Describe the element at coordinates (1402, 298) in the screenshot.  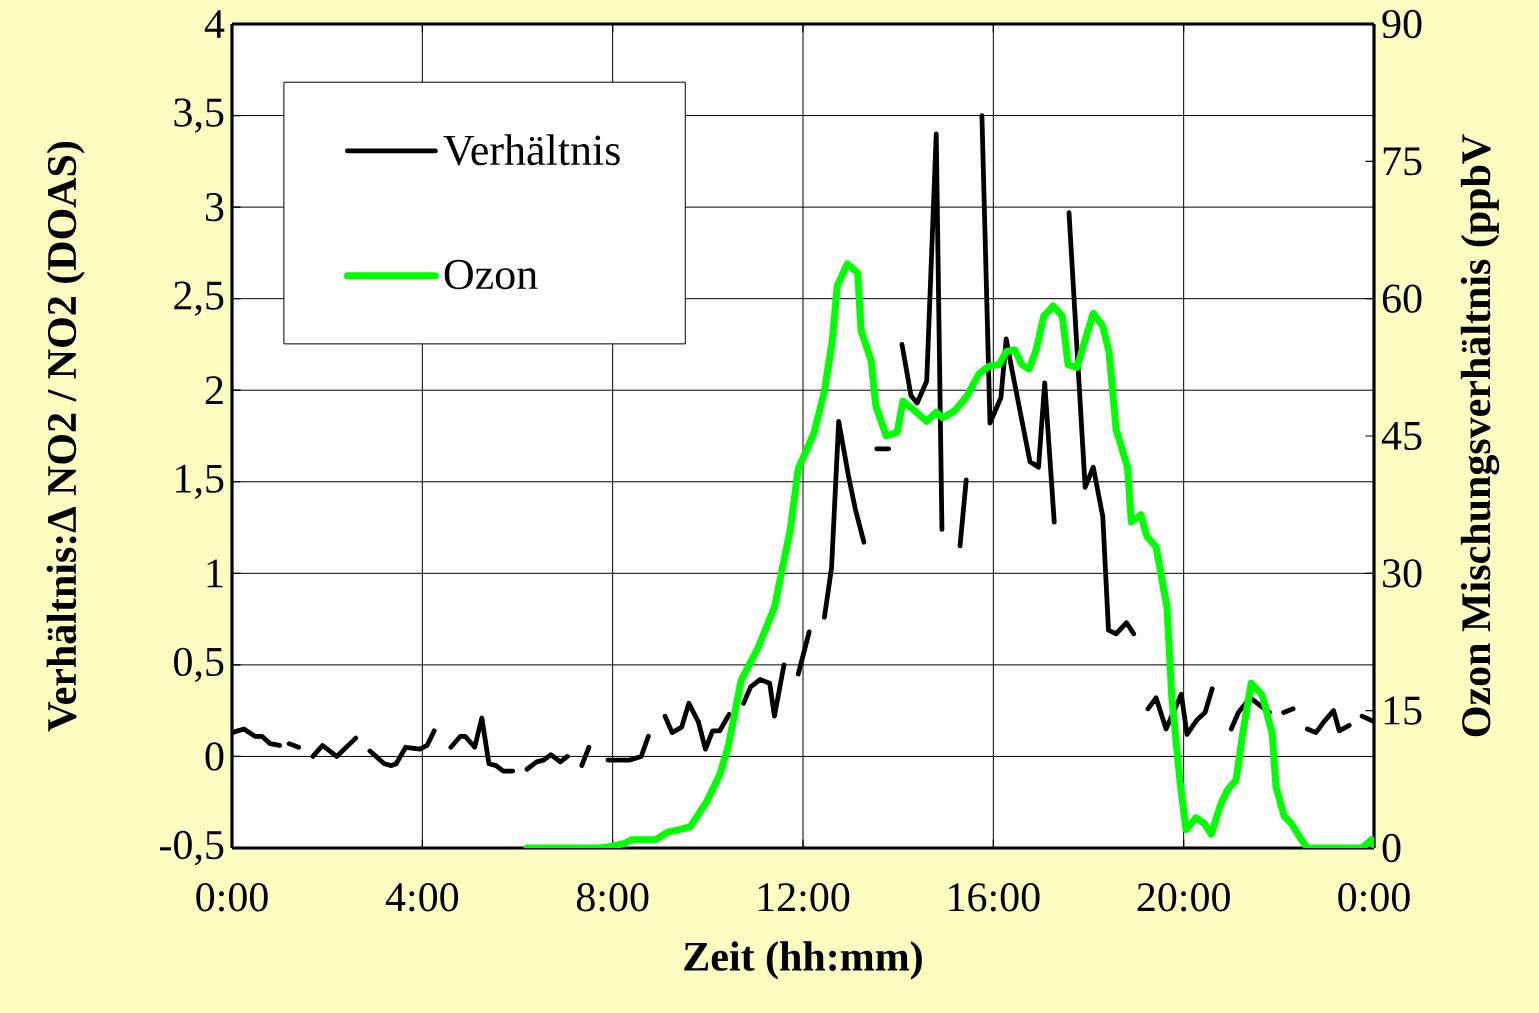
I see `y2-tick-label: 60` at that location.